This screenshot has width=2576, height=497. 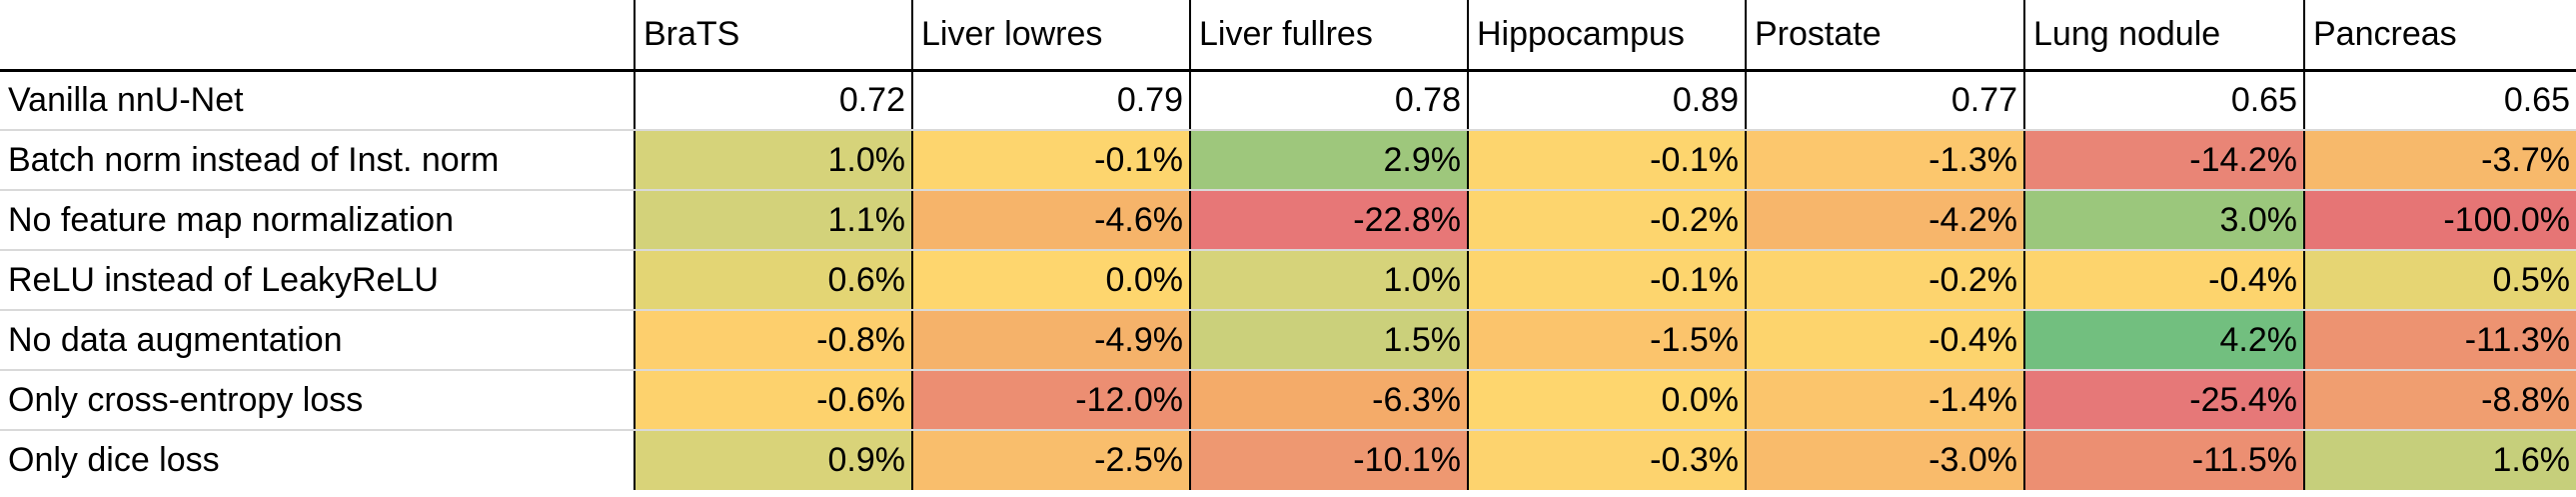 What do you see at coordinates (1884, 160) in the screenshot?
I see `value-cell: -1.3%` at bounding box center [1884, 160].